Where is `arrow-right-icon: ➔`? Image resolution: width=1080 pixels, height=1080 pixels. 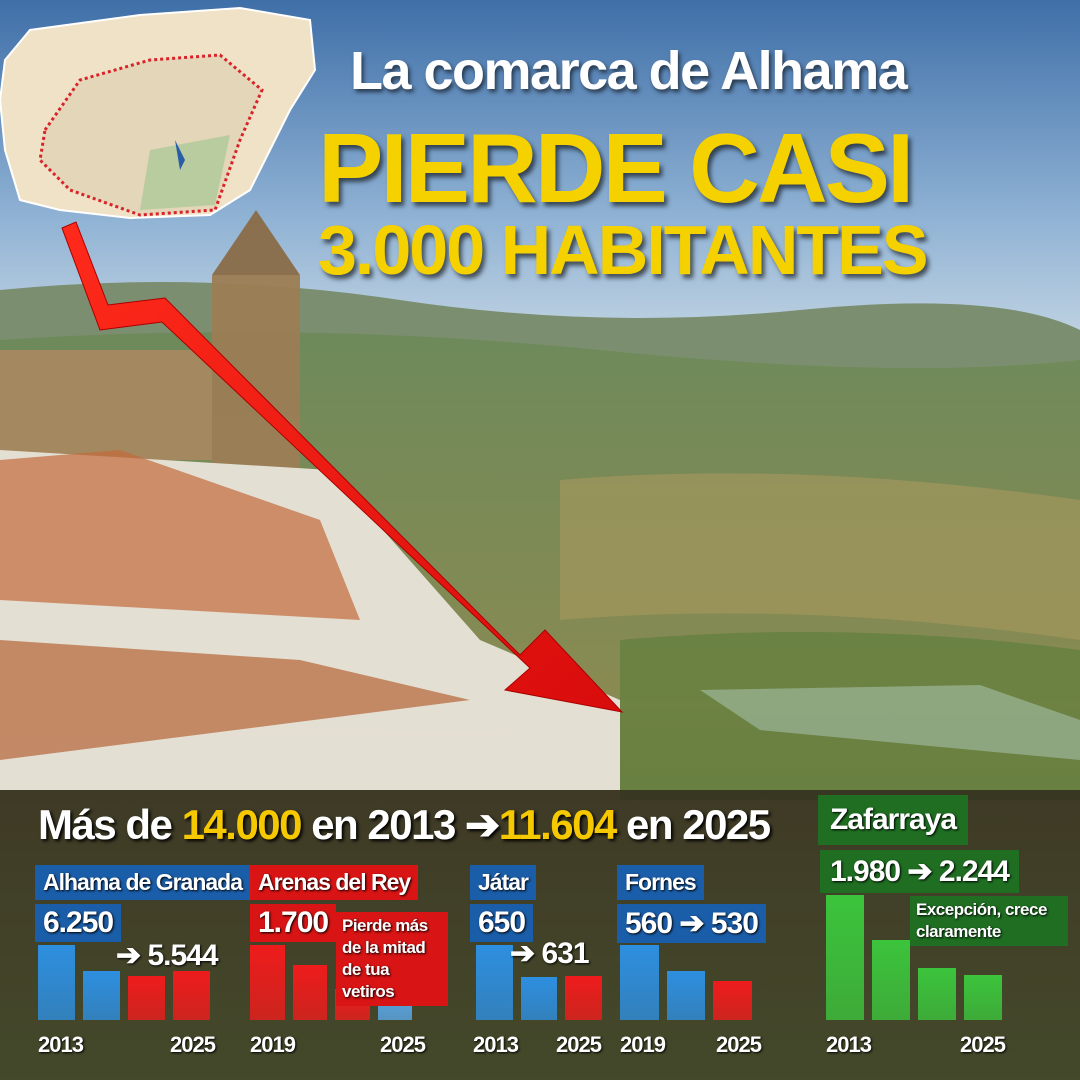
arrow-right-icon: ➔ is located at coordinates (482, 824).